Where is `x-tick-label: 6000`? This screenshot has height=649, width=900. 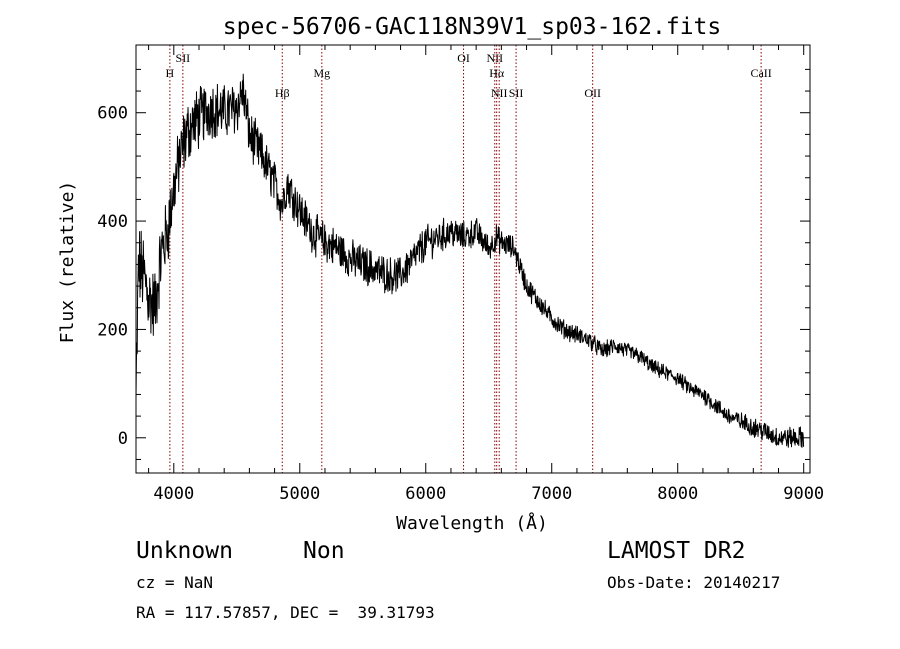
x-tick-label: 6000 is located at coordinates (425, 494).